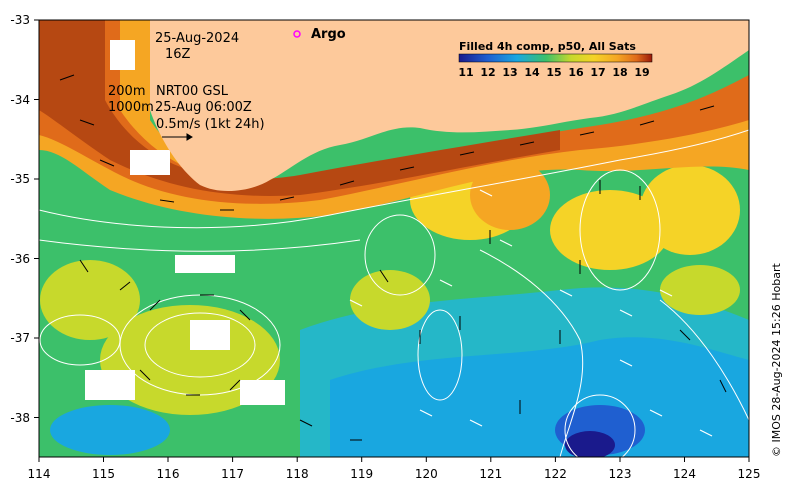 Image resolution: width=791 pixels, height=492 pixels. What do you see at coordinates (177, 137) in the screenshot?
I see `scale-arrow-icon` at bounding box center [177, 137].